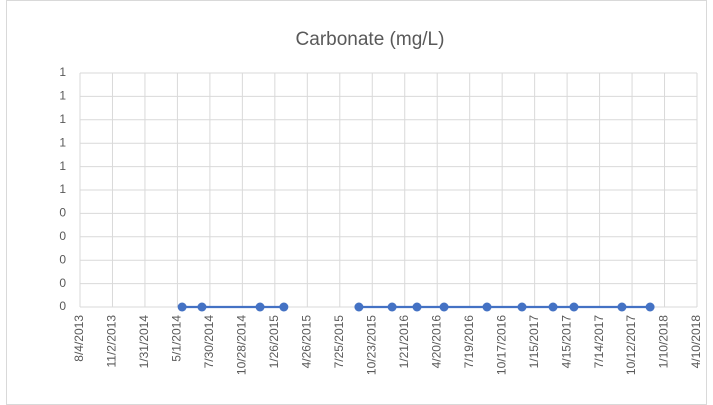 The image size is (713, 405). Describe the element at coordinates (370, 39) in the screenshot. I see `chart-title: Carbonate (mg/L)` at that location.